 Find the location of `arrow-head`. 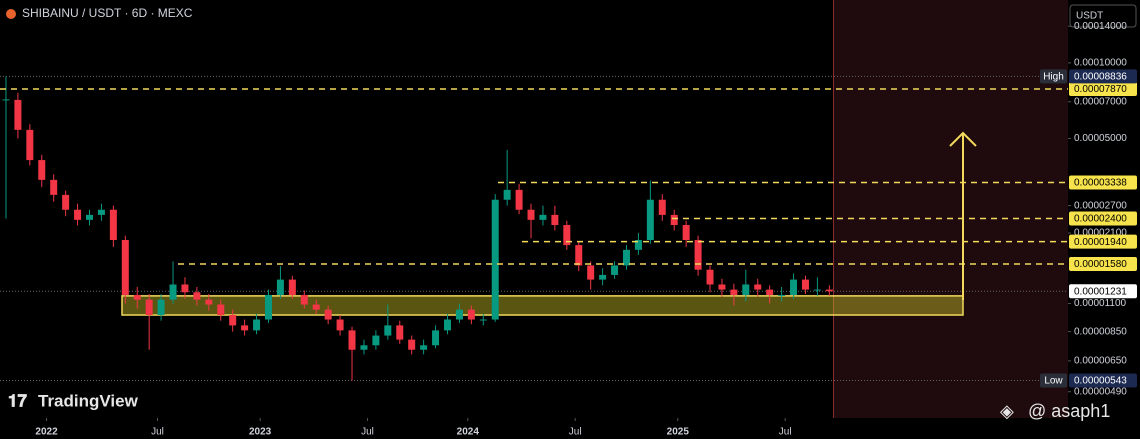

arrow-head is located at coordinates (963, 139).